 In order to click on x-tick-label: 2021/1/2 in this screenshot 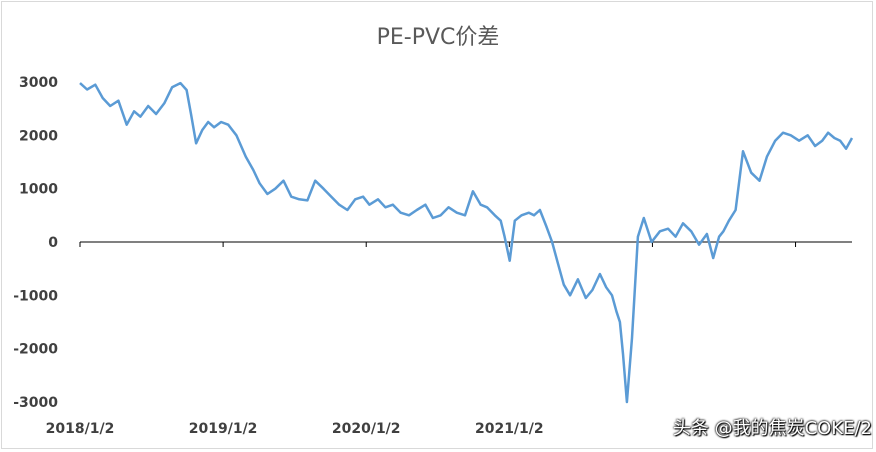, I will do `click(509, 429)`.